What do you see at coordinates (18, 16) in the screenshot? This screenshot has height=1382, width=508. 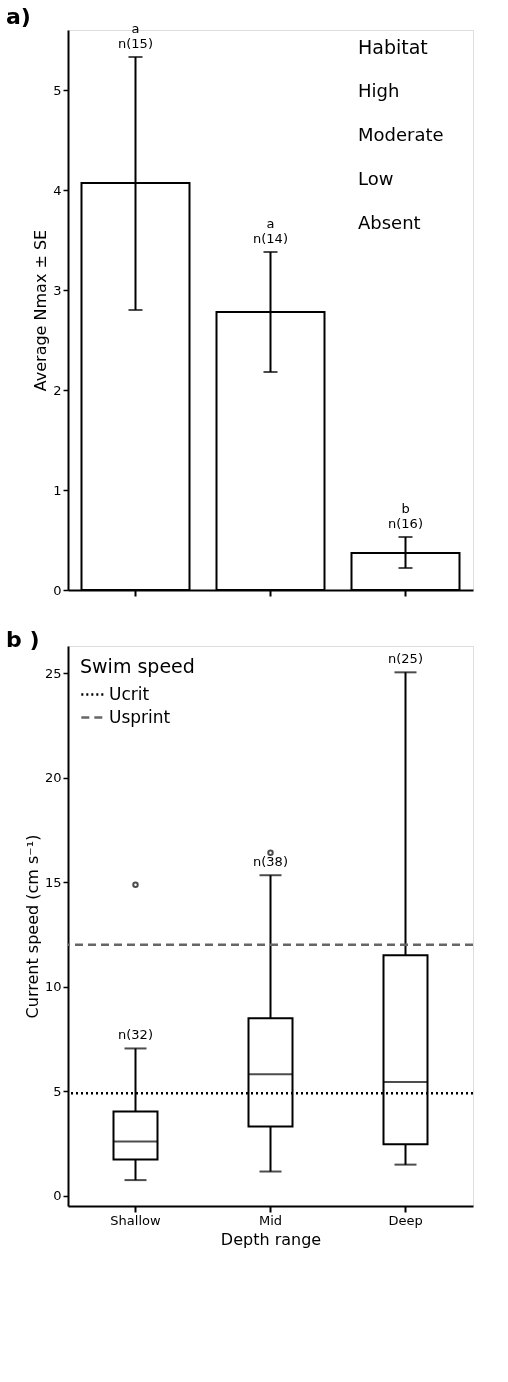 I see `chart-title: a)` at bounding box center [18, 16].